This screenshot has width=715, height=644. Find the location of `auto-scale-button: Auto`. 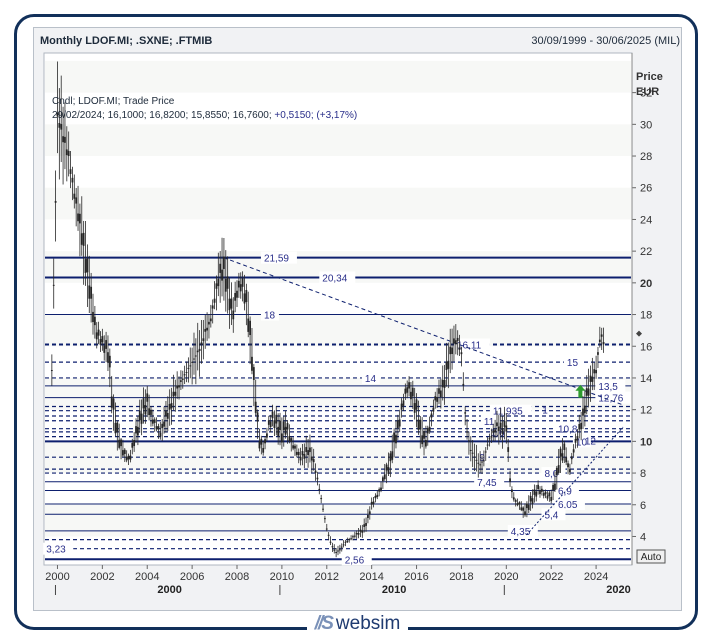

auto-scale-button: Auto is located at coordinates (651, 556).